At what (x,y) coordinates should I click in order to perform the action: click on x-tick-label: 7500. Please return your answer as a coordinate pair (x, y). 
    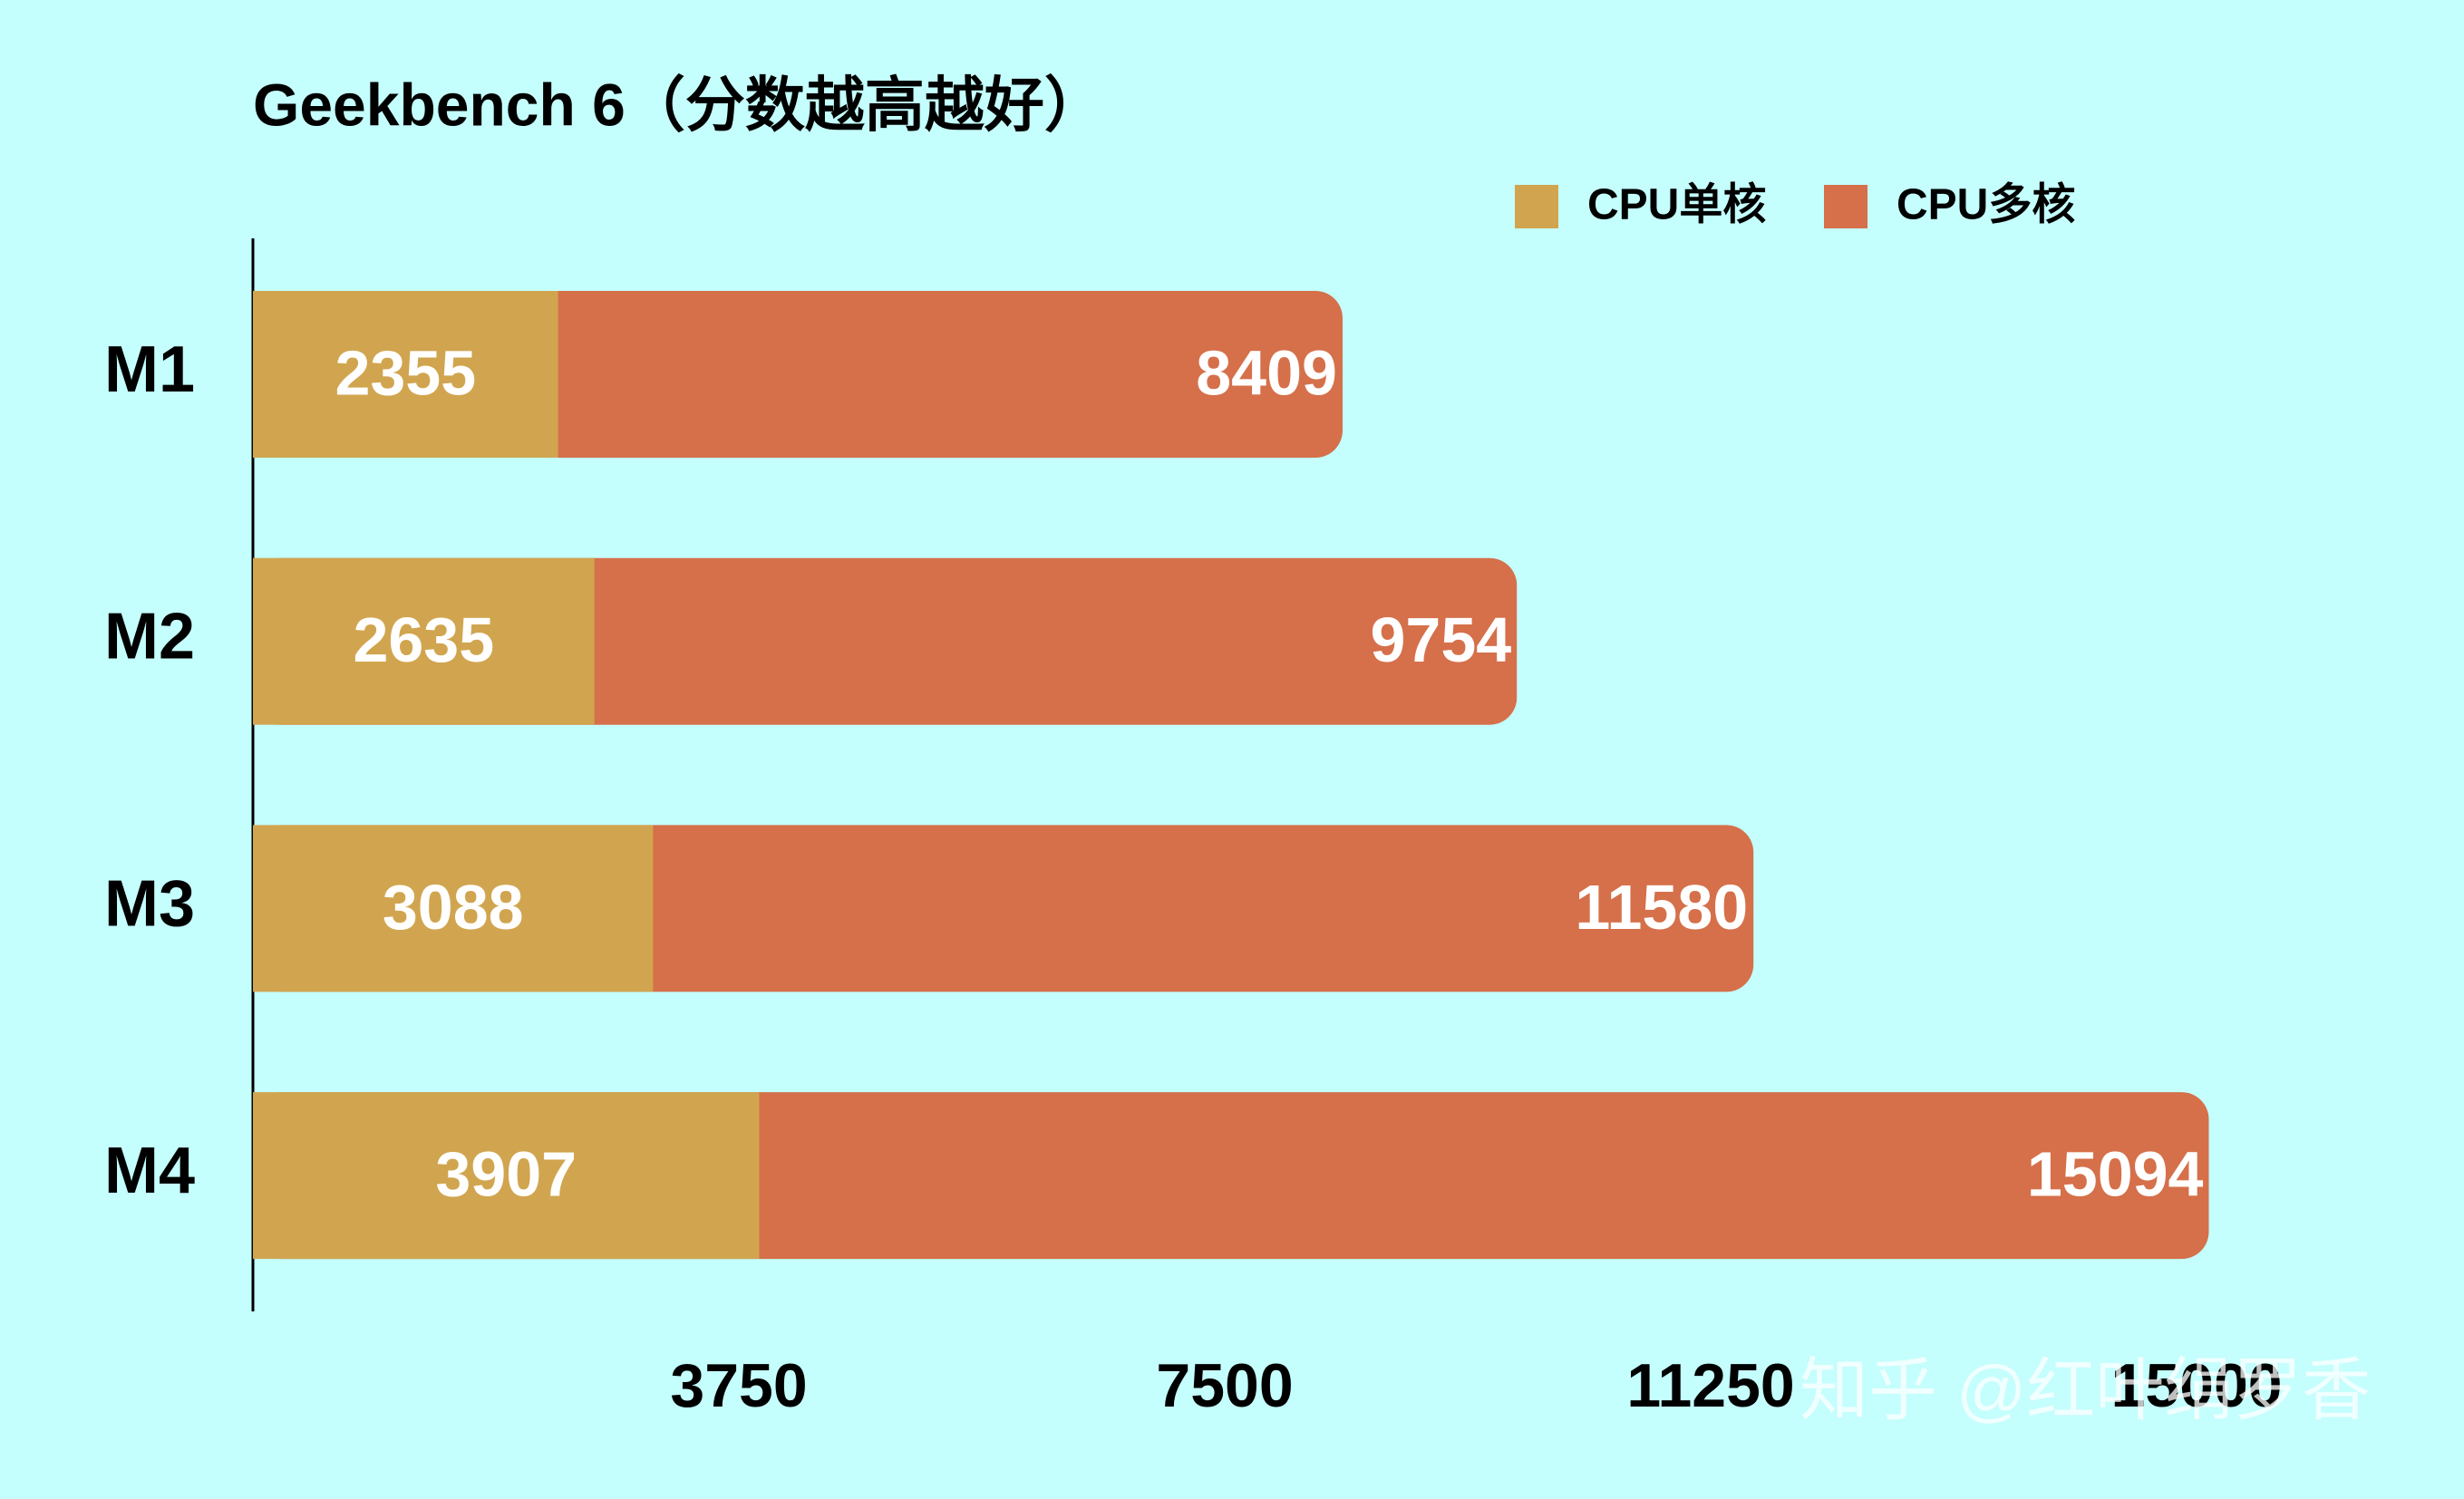
    Looking at the image, I should click on (1224, 1385).